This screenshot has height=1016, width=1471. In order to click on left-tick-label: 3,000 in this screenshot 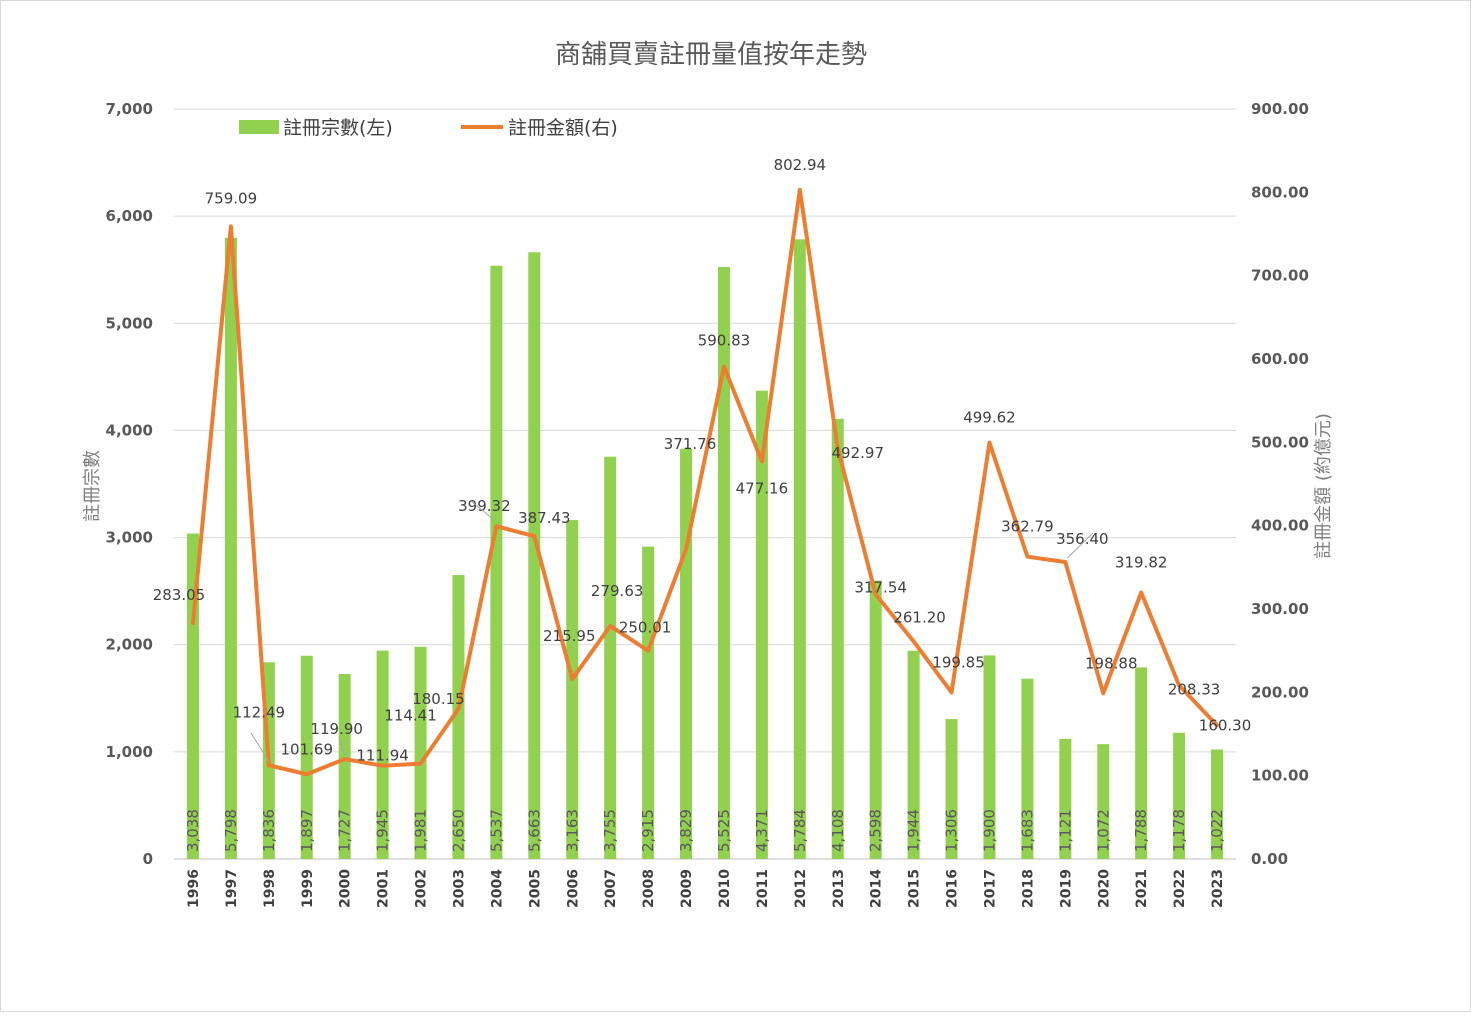, I will do `click(129, 538)`.